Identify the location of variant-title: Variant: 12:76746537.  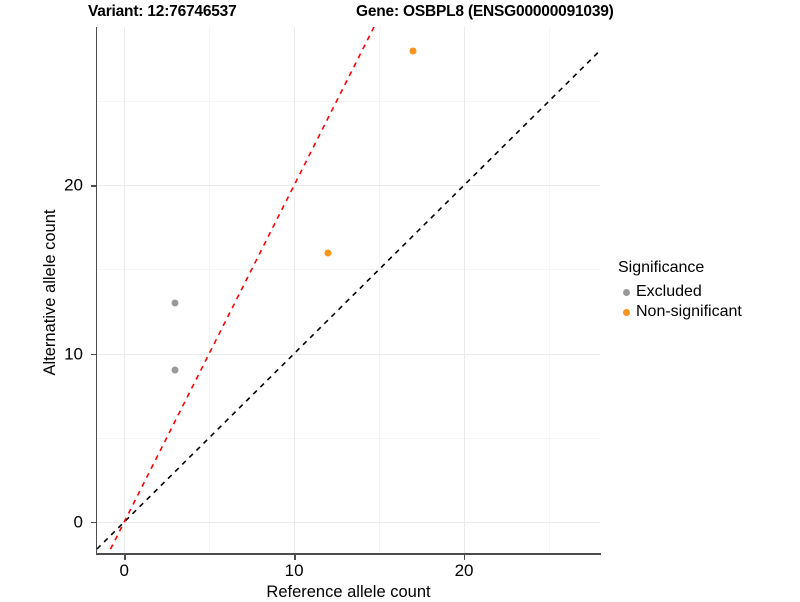
(162, 11).